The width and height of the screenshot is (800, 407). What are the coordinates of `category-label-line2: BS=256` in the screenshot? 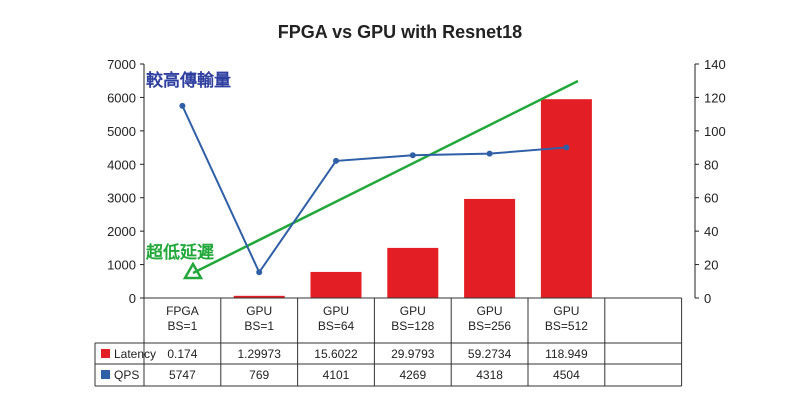 It's located at (489, 326).